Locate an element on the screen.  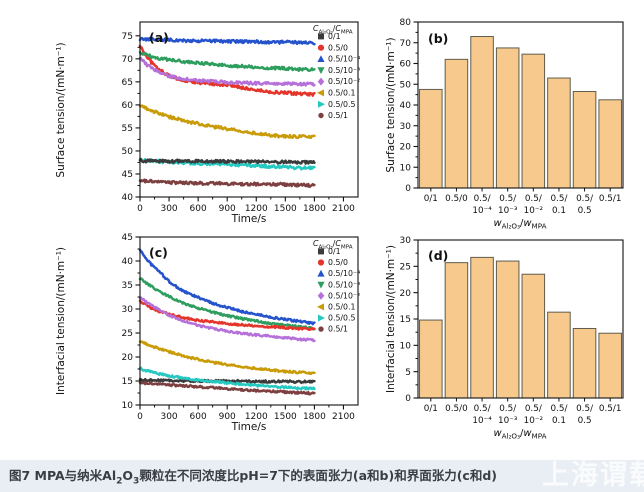
triangle-left-marker-icon is located at coordinates (320, 307).